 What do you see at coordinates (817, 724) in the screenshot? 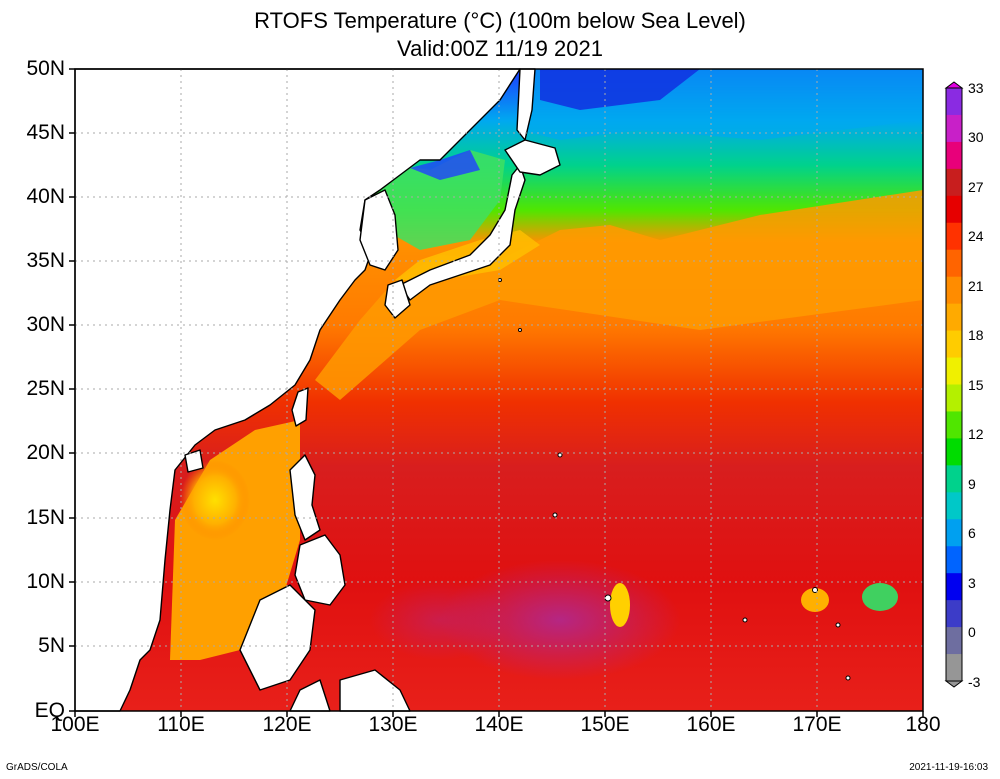
I see `lon-label-170e: 170E` at bounding box center [817, 724].